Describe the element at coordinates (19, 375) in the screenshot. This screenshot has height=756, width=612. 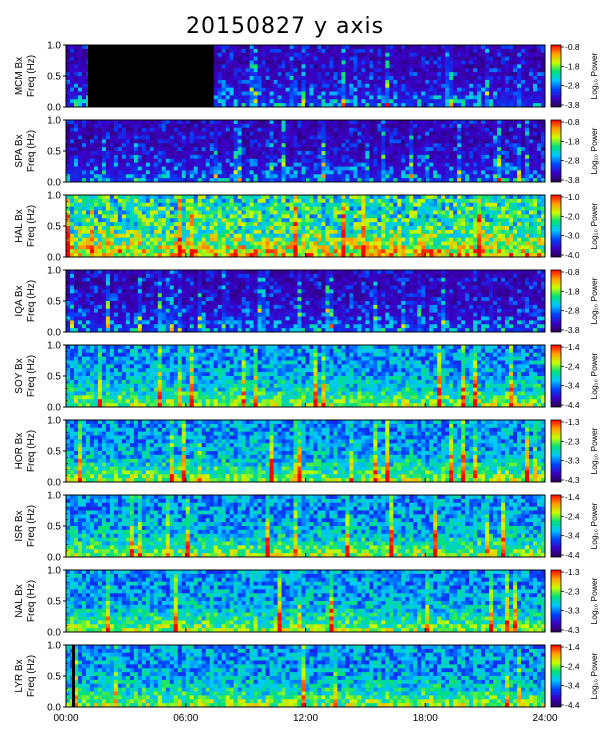
I see `y-axis-station-label: SOY Bx` at that location.